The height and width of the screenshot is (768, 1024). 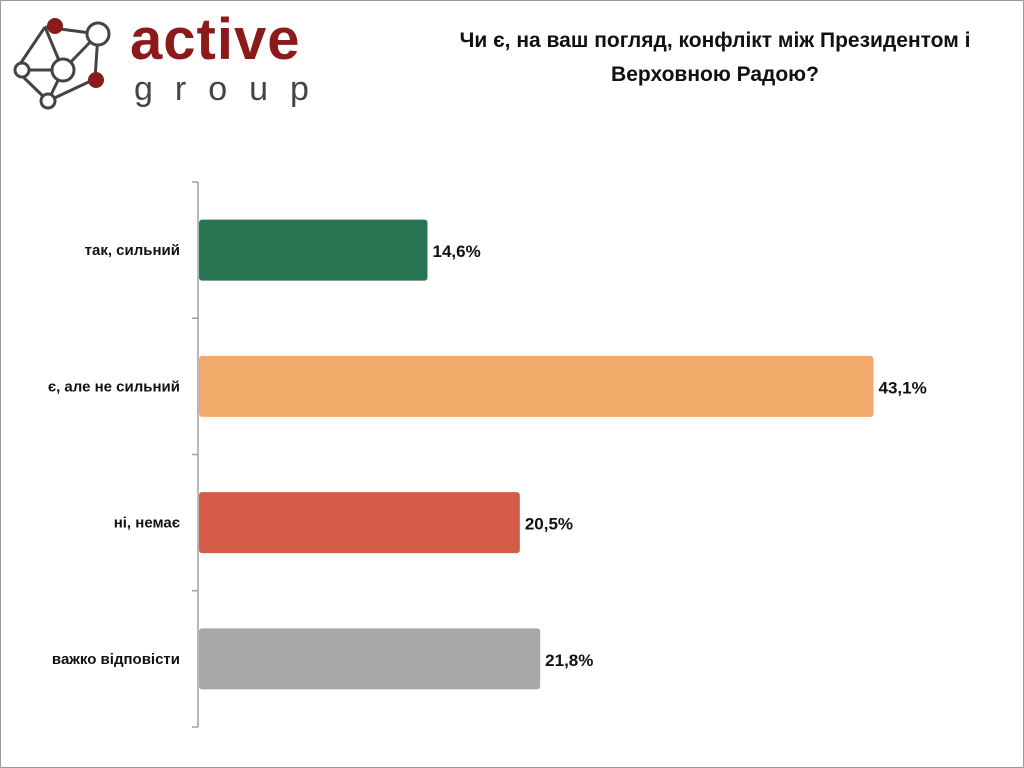 I want to click on data-label: 20,5%, so click(x=549, y=524).